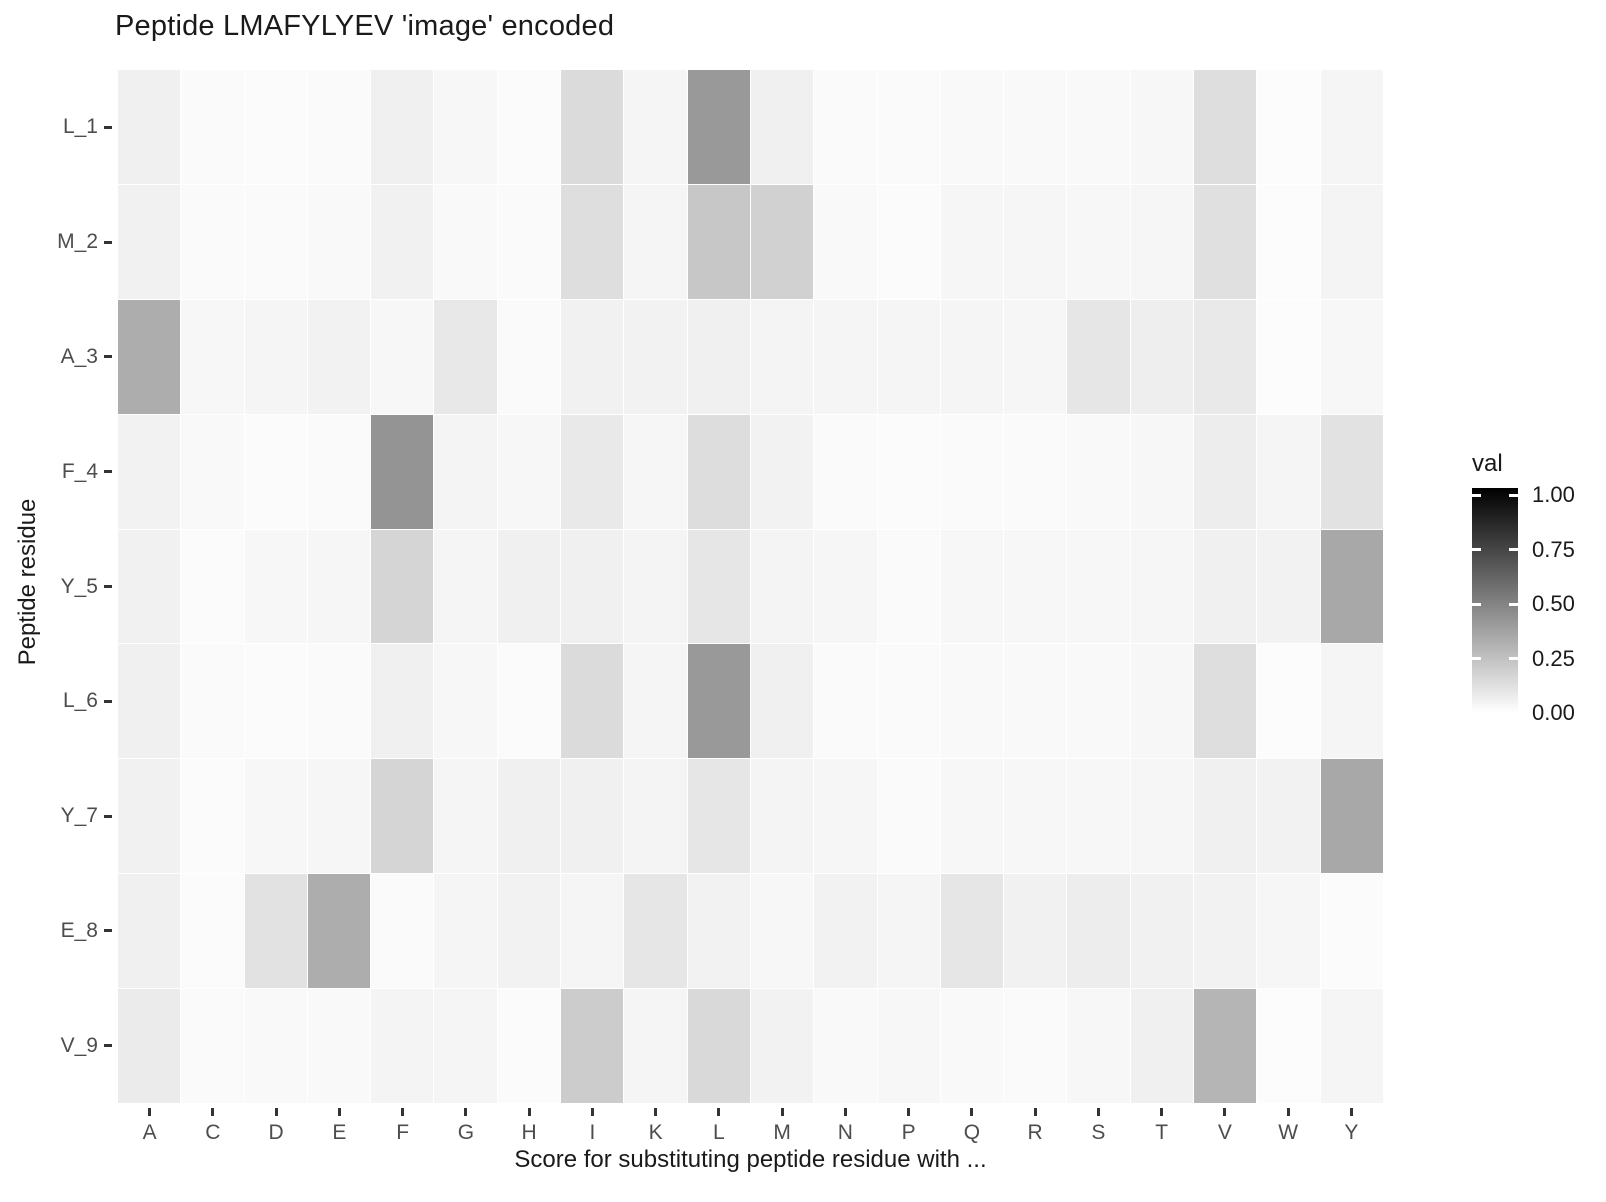 Image resolution: width=1606 pixels, height=1202 pixels. Describe the element at coordinates (1553, 494) in the screenshot. I see `legend-tick-label: 1.00` at that location.